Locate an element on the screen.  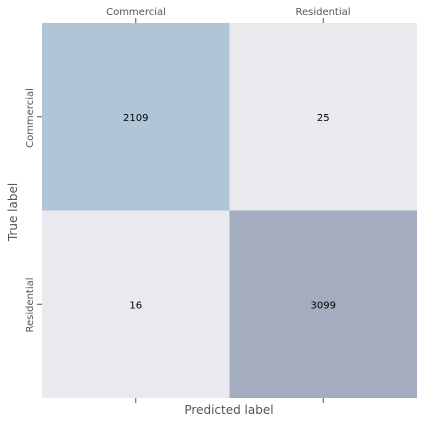
cell-value-commercial-commercial: 2109 is located at coordinates (135, 118).